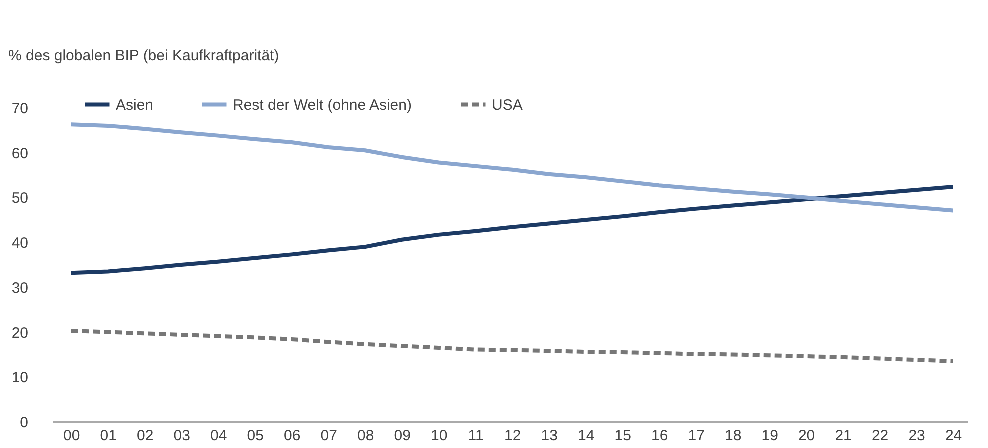 This screenshot has width=988, height=448. What do you see at coordinates (108, 436) in the screenshot?
I see `x-tick-label: 01` at bounding box center [108, 436].